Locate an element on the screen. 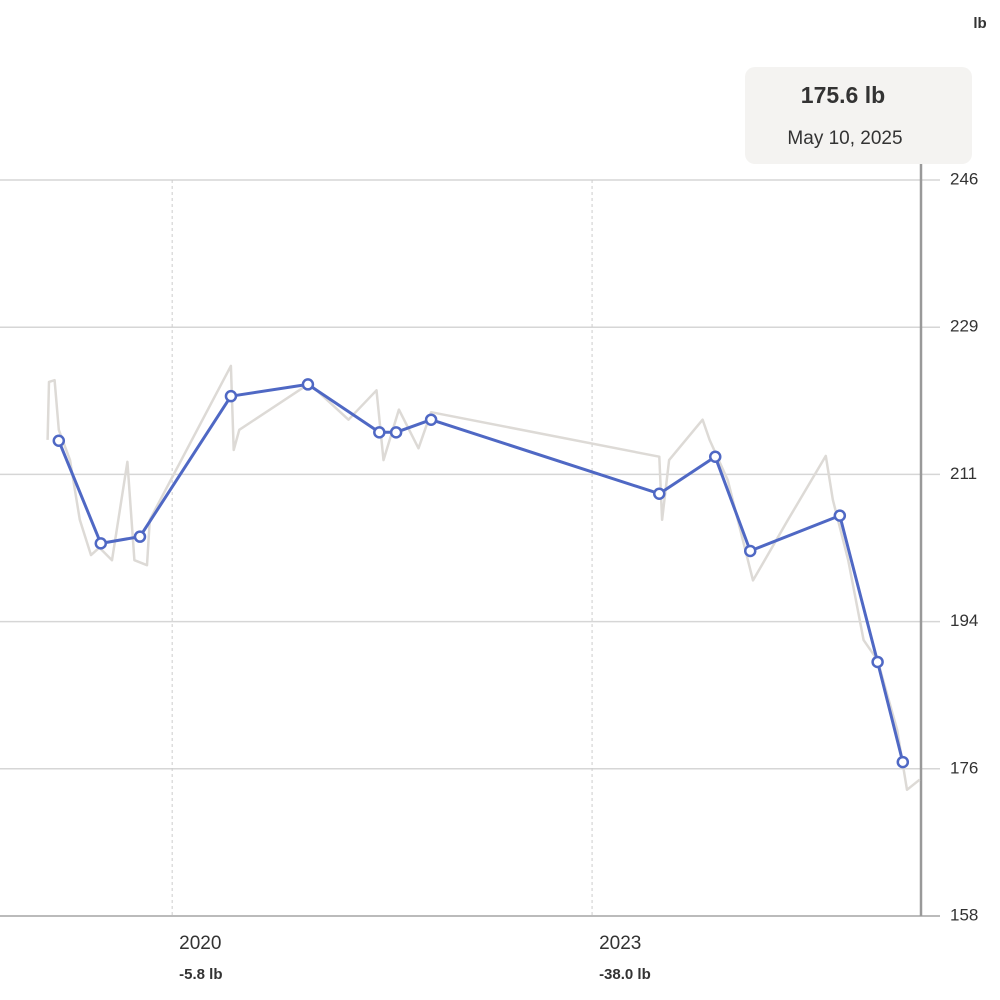 Image resolution: width=1000 pixels, height=1000 pixels. y-tick-label: 246 is located at coordinates (964, 178).